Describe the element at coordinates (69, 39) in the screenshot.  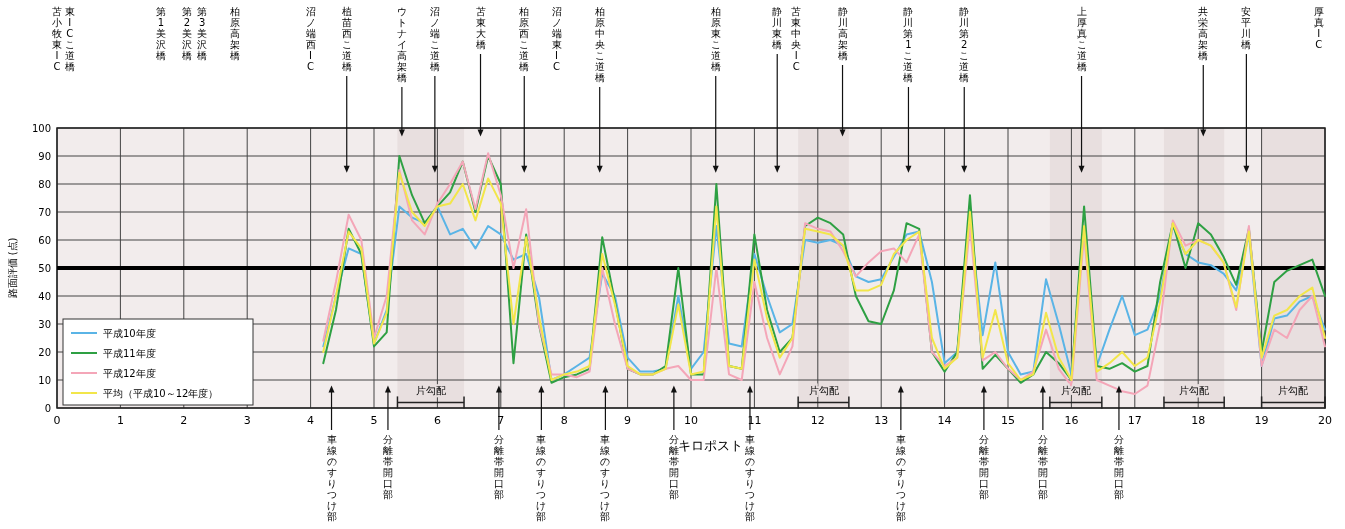
I see `text: 東ICこ道橋` at that location.